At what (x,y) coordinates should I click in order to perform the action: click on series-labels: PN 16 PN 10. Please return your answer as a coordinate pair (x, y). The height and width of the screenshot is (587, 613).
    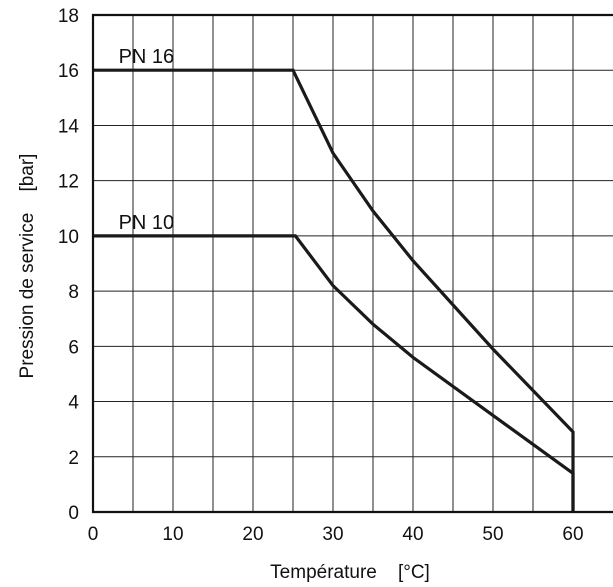
    Looking at the image, I should click on (147, 140).